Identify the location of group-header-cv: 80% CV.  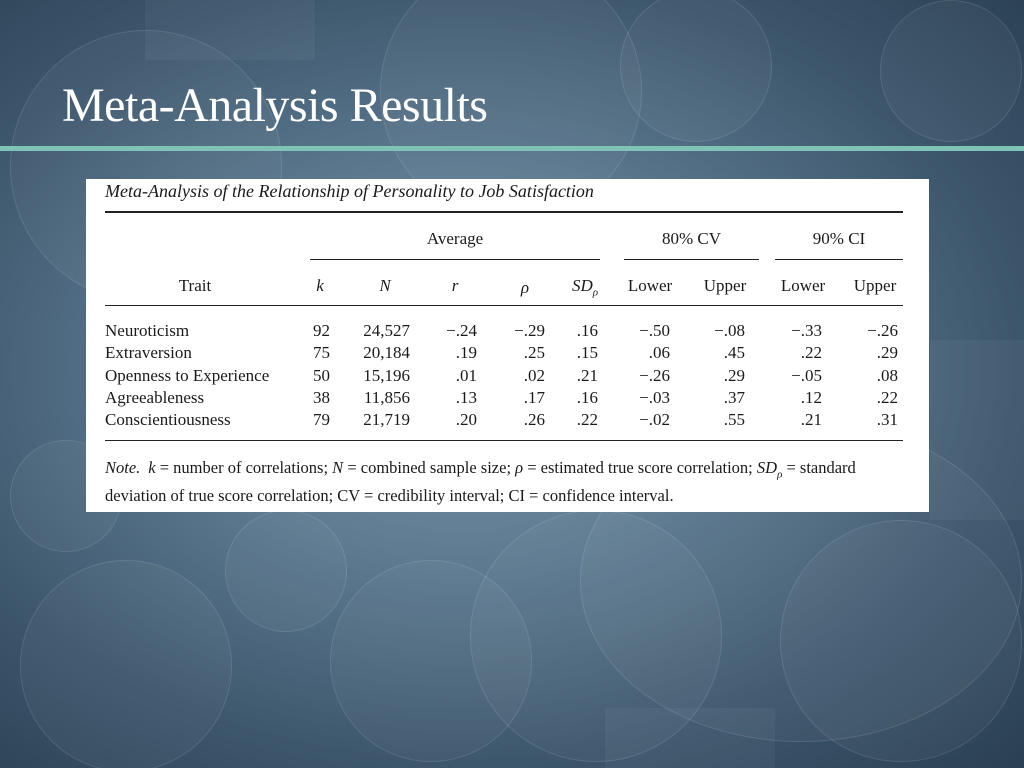
(691, 238).